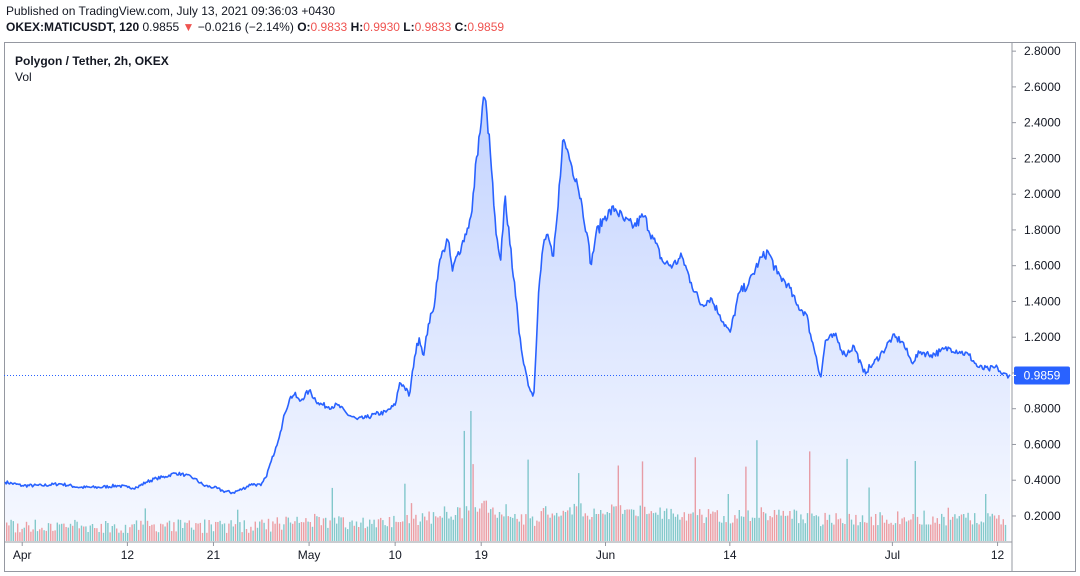  What do you see at coordinates (1042, 87) in the screenshot?
I see `y-tick-label: 2.6000` at bounding box center [1042, 87].